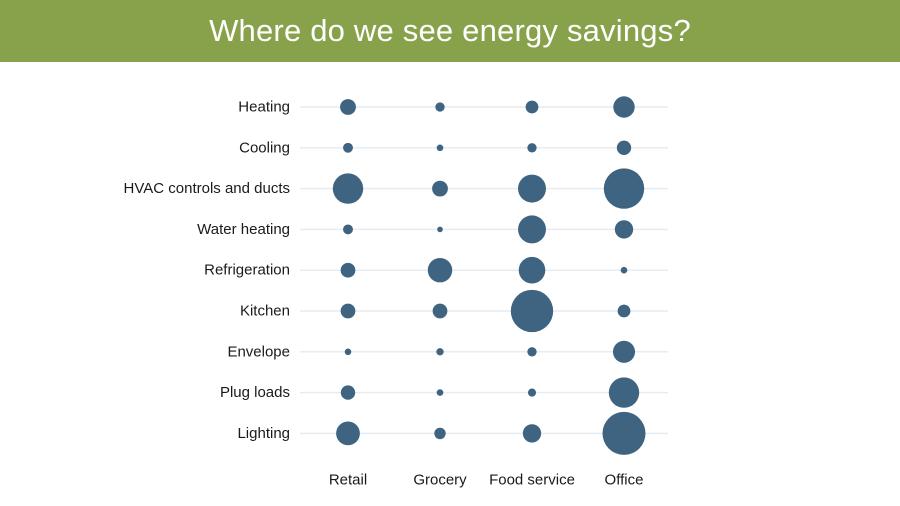 The image size is (900, 506). I want to click on row-label-hvac-controls-and-ducts: HVAC controls and ducts, so click(207, 188).